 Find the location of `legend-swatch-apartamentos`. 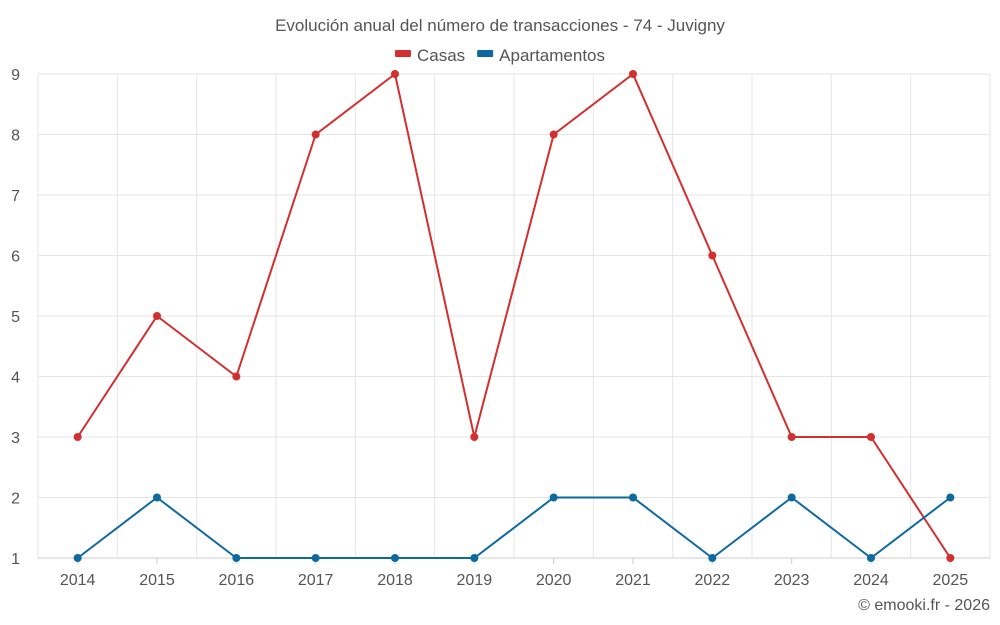

legend-swatch-apartamentos is located at coordinates (485, 53).